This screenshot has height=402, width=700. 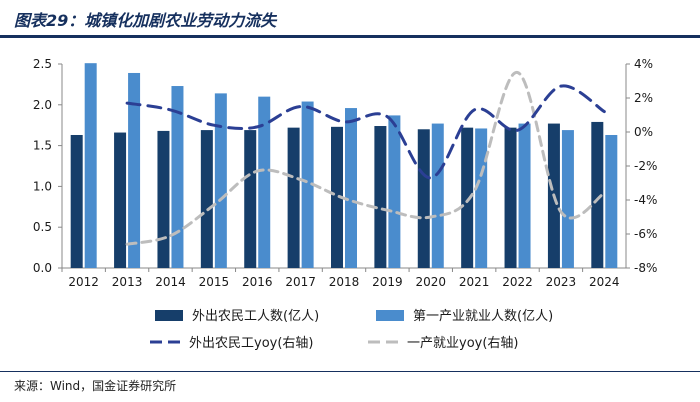 What do you see at coordinates (481, 198) in the screenshot?
I see `bar-primary-employment-2021` at bounding box center [481, 198].